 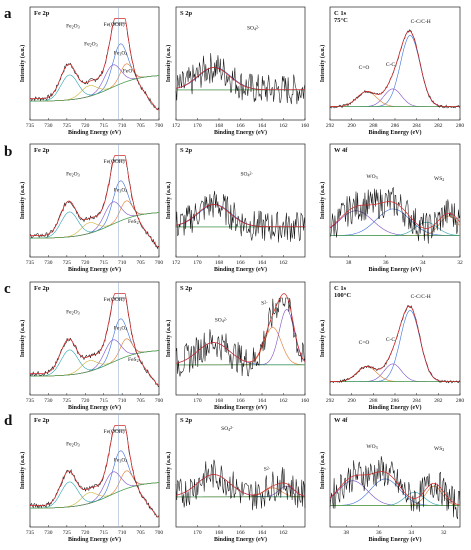 What do you see at coordinates (340, 288) in the screenshot?
I see `panel-title: C 1s` at bounding box center [340, 288].